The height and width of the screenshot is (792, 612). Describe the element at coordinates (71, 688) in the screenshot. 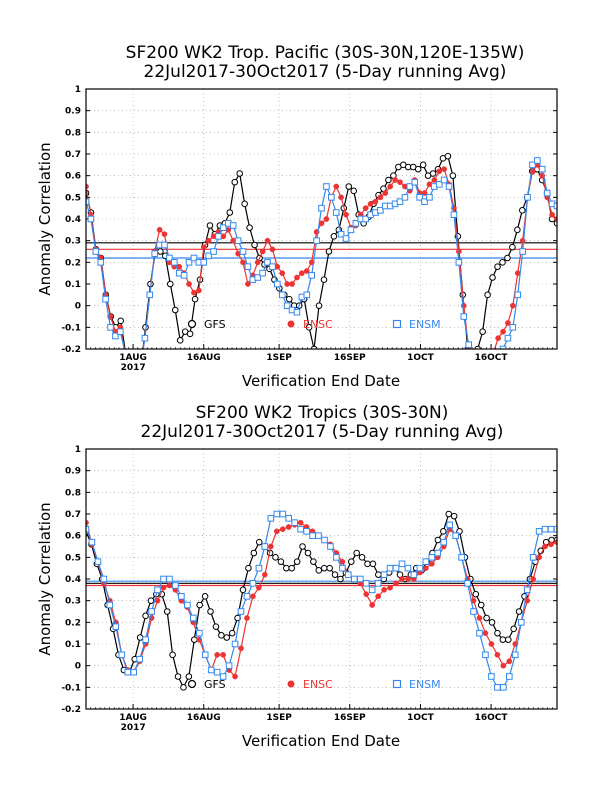

I see `y-tick-label: -0.1` at that location.